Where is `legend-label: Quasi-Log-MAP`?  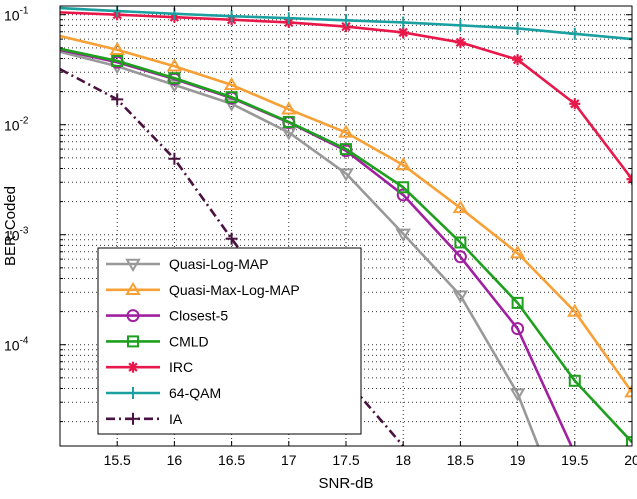
legend-label: Quasi-Log-MAP is located at coordinates (219, 264).